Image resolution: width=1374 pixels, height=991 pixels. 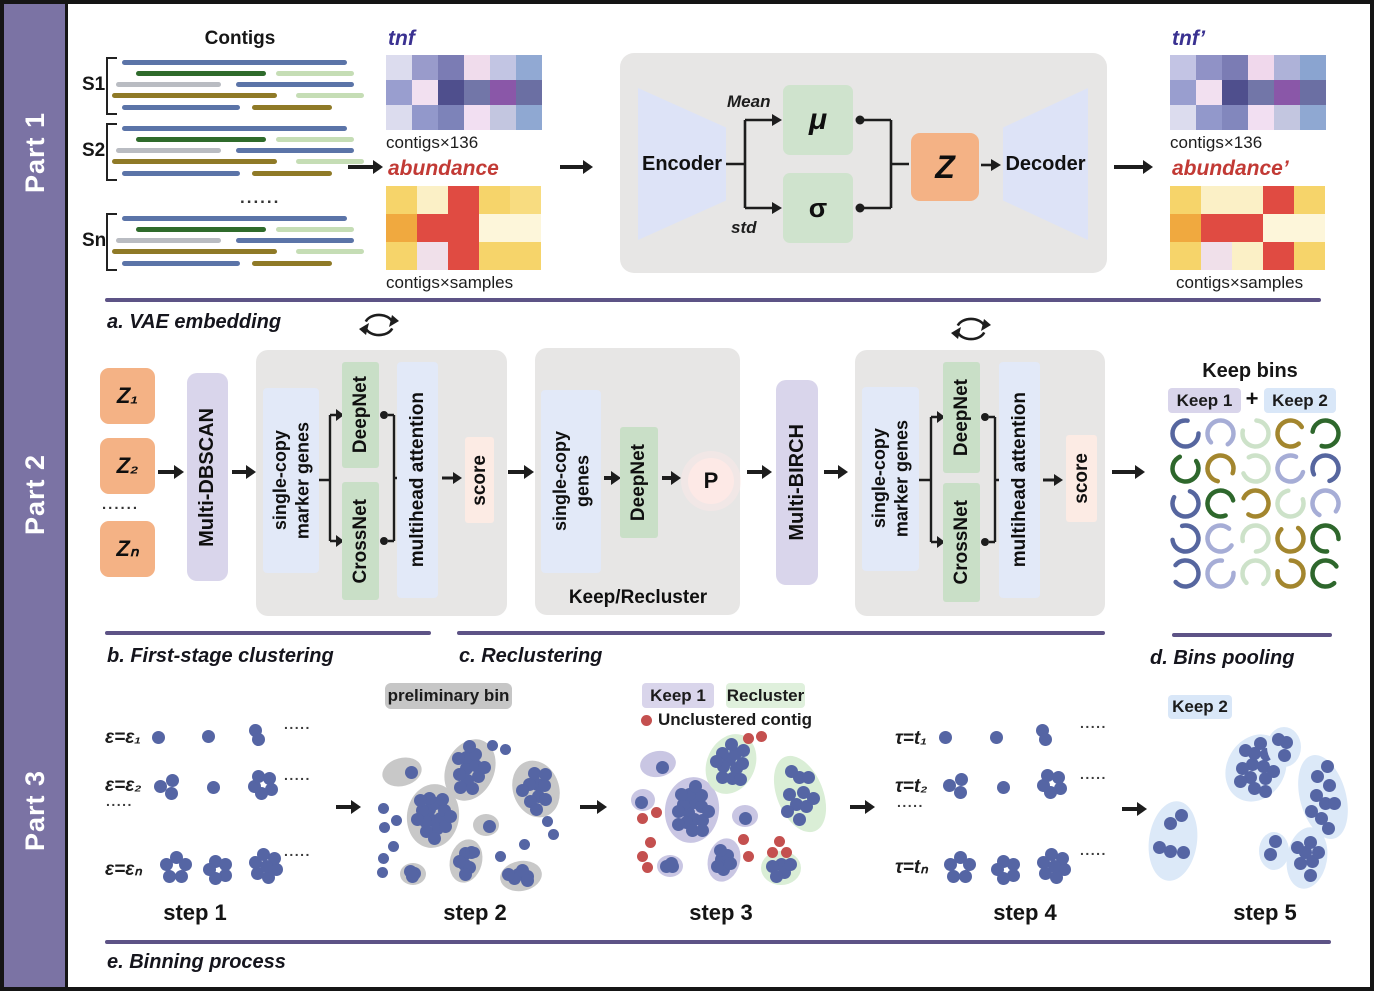 What do you see at coordinates (220, 656) in the screenshot?
I see `section-label-b: b. First-stage clustering` at bounding box center [220, 656].